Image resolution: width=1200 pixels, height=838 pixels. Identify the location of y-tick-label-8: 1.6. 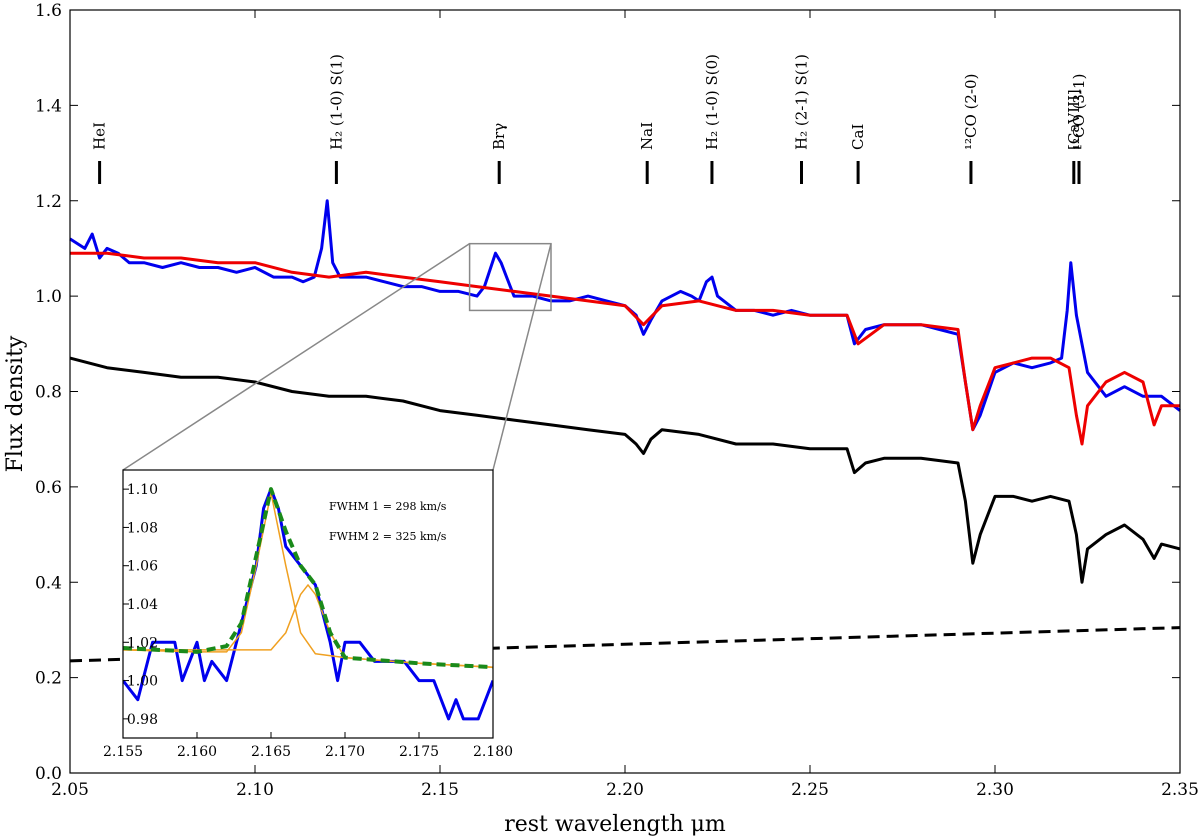
(48, 11).